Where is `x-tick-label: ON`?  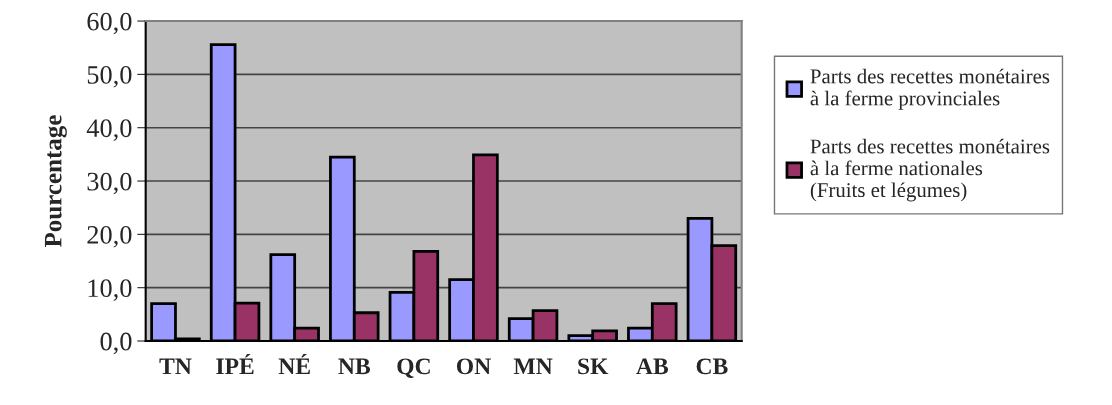 x-tick-label: ON is located at coordinates (473, 366).